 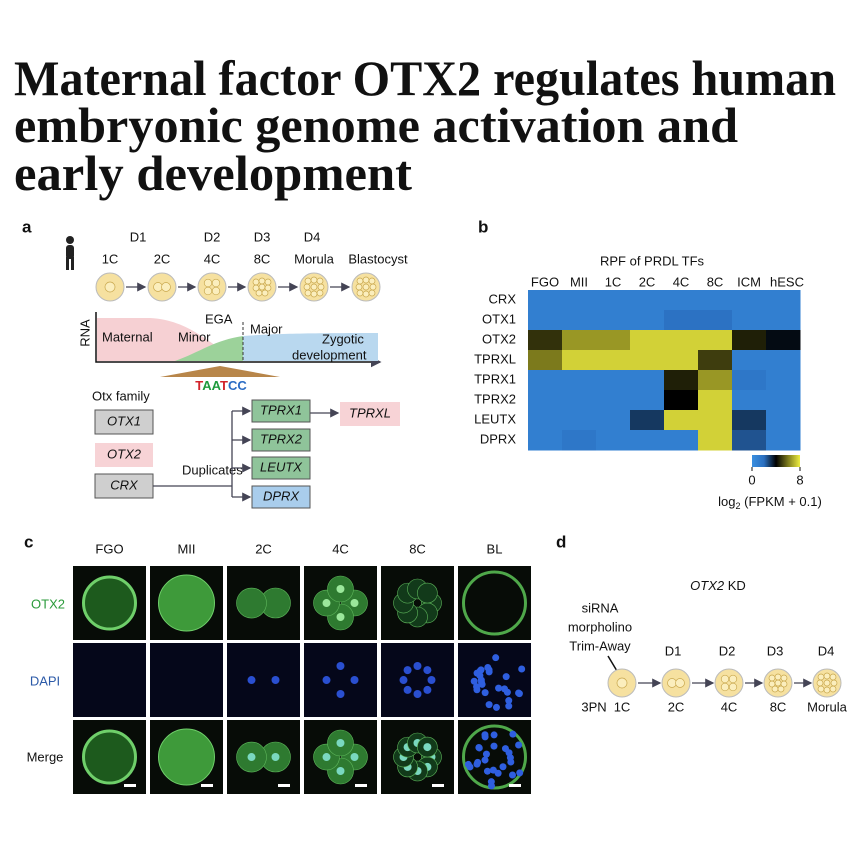 What do you see at coordinates (494, 757) in the screenshot?
I see `blastocyst` at bounding box center [494, 757].